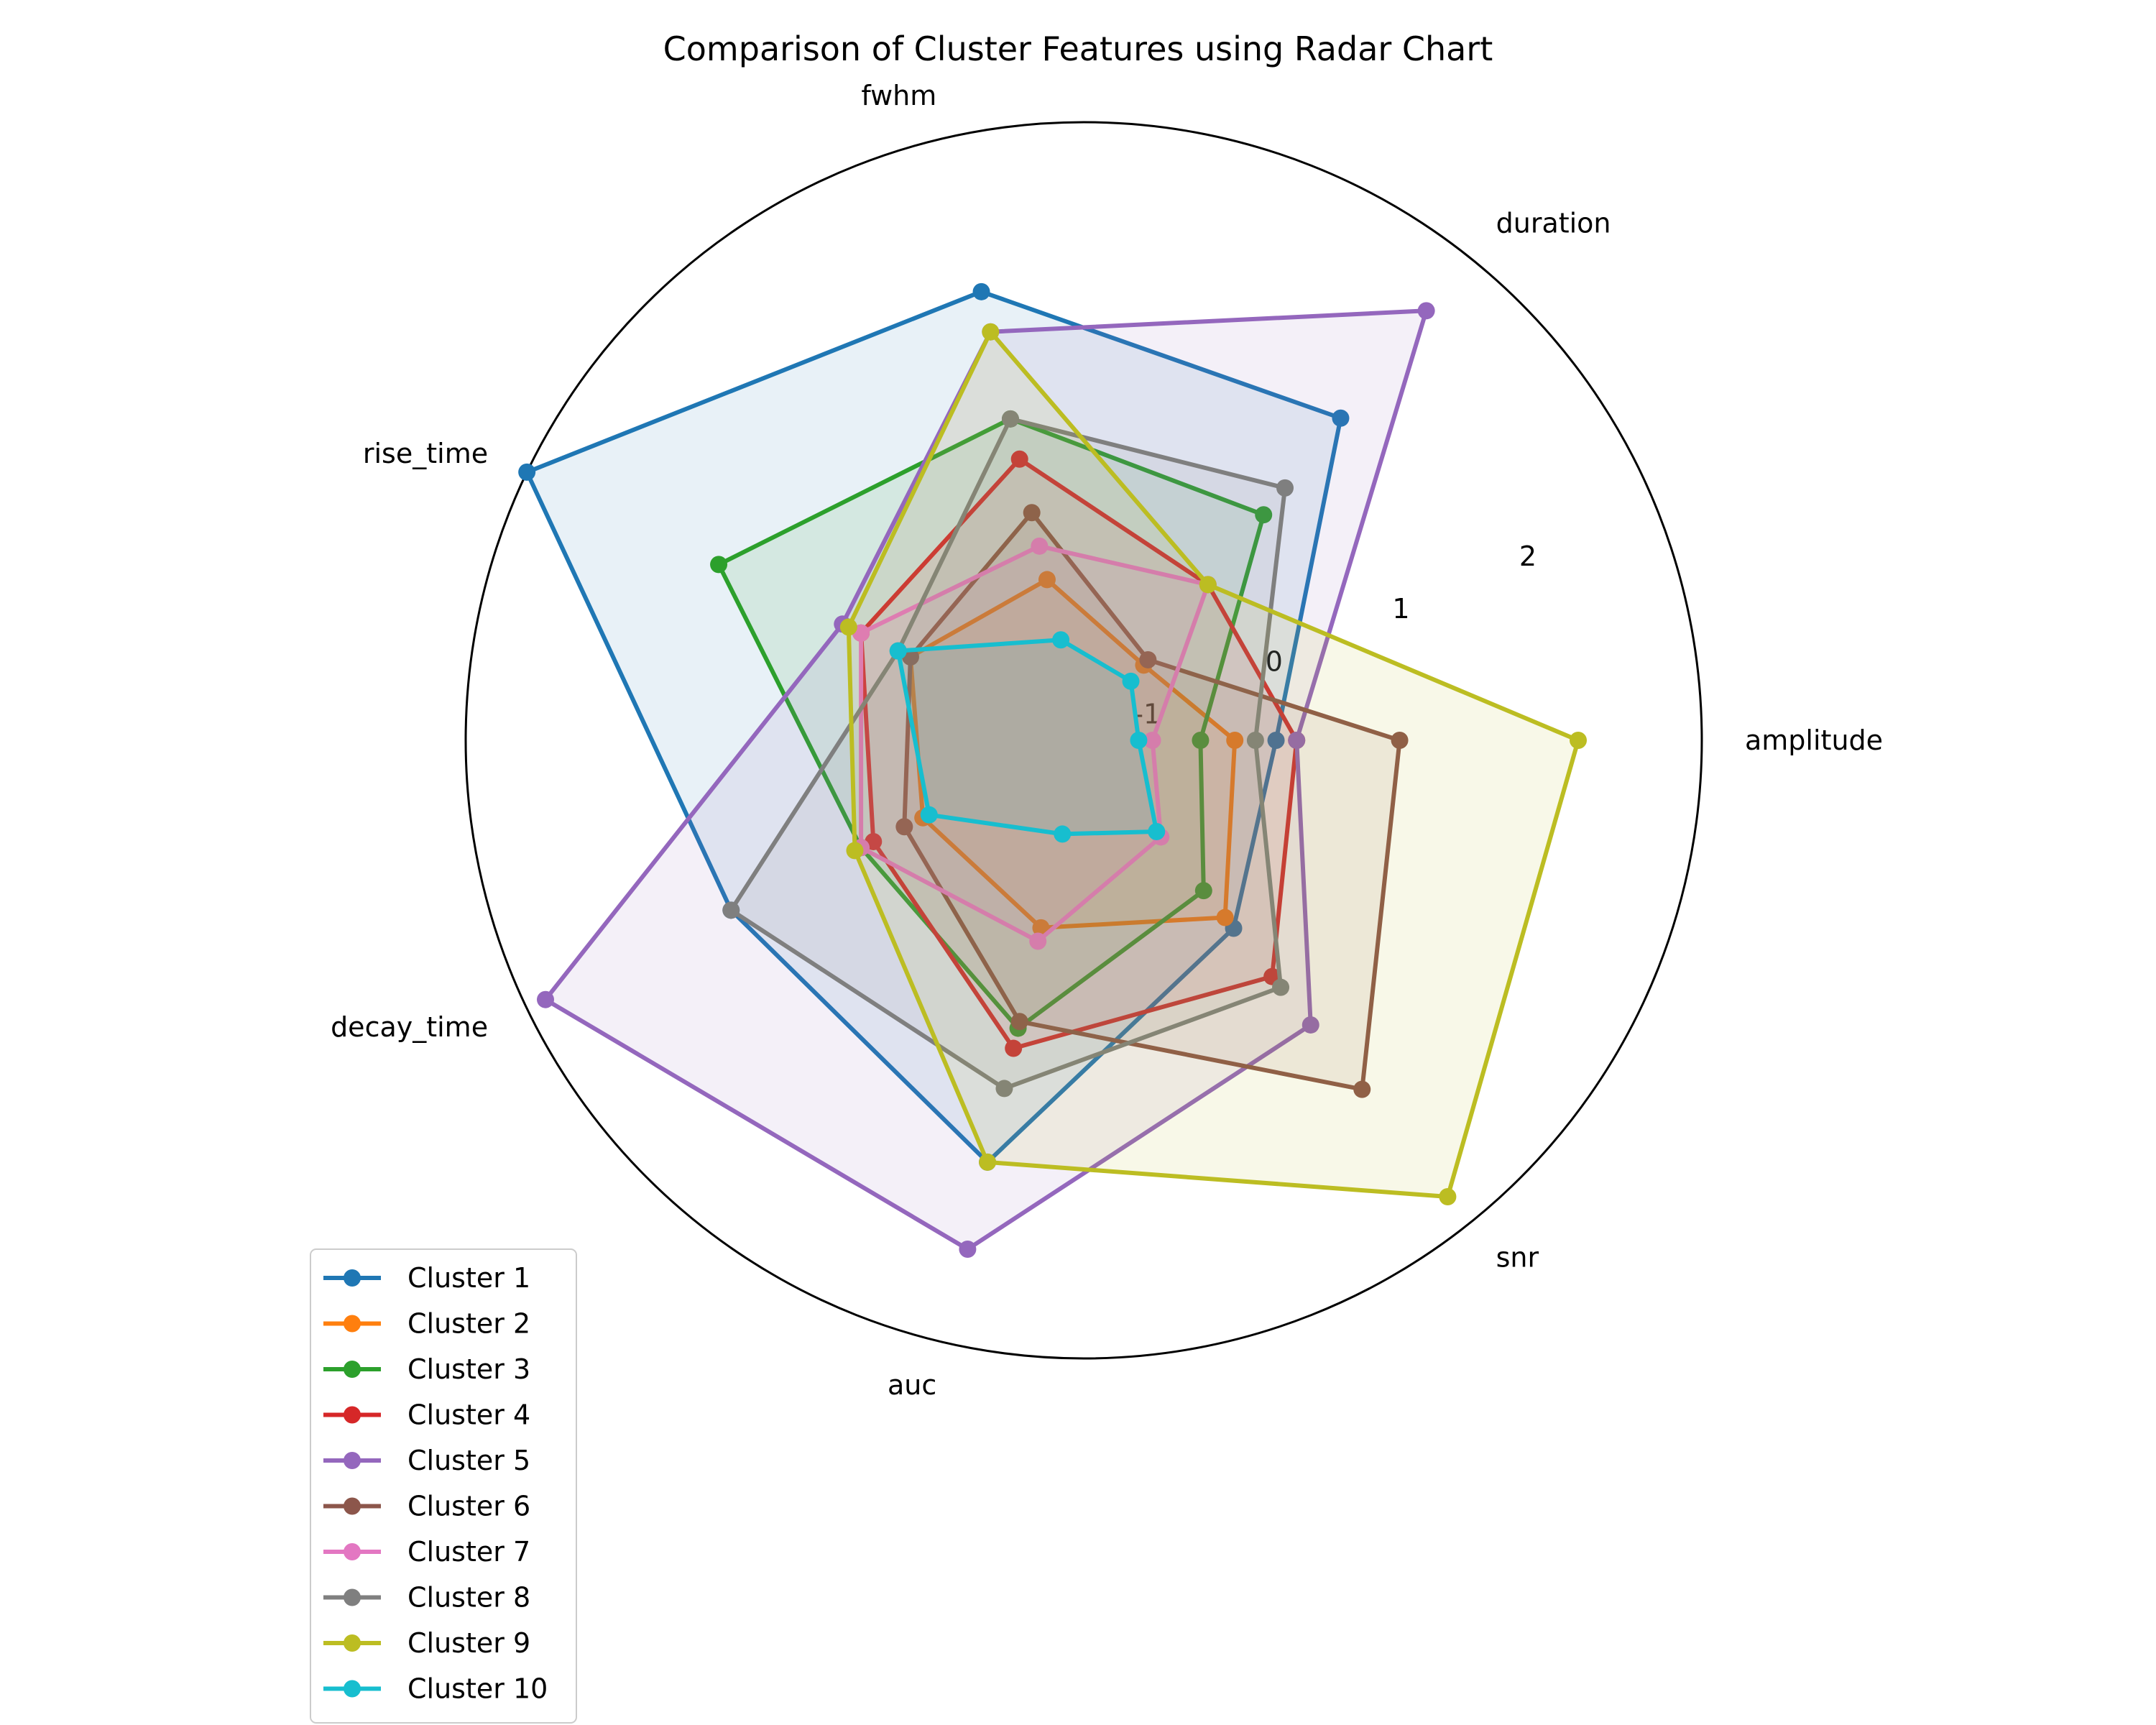  I want to click on legend-label: Cluster 10, so click(477, 1689).